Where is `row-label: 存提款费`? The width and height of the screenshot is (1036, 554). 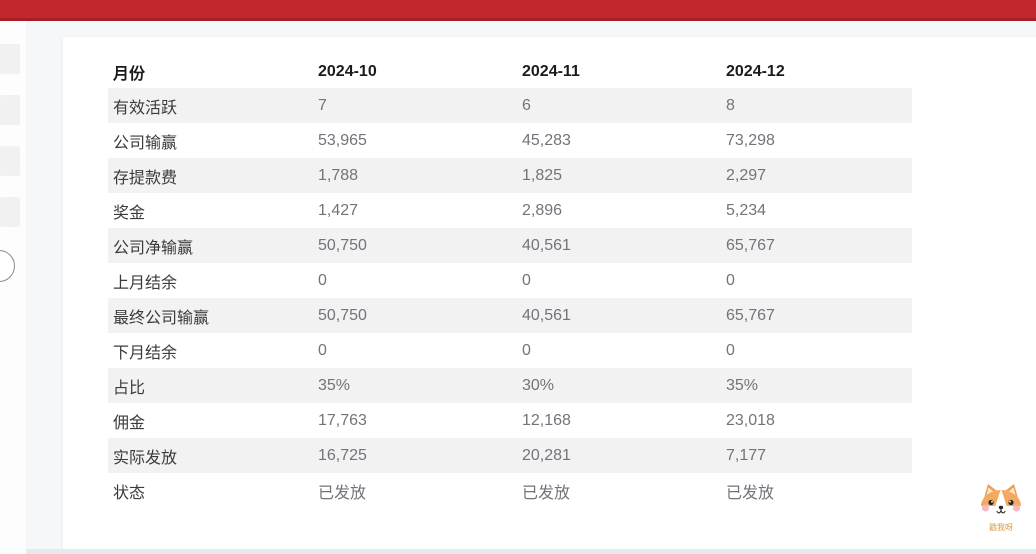
row-label: 存提款费 is located at coordinates (210, 175).